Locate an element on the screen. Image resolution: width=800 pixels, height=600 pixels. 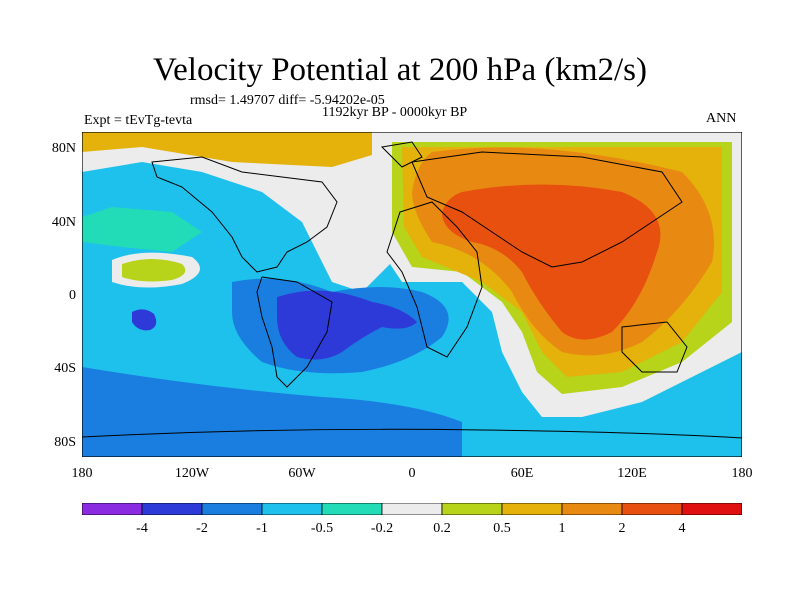
field-teal-band-west is located at coordinates (142, 229).